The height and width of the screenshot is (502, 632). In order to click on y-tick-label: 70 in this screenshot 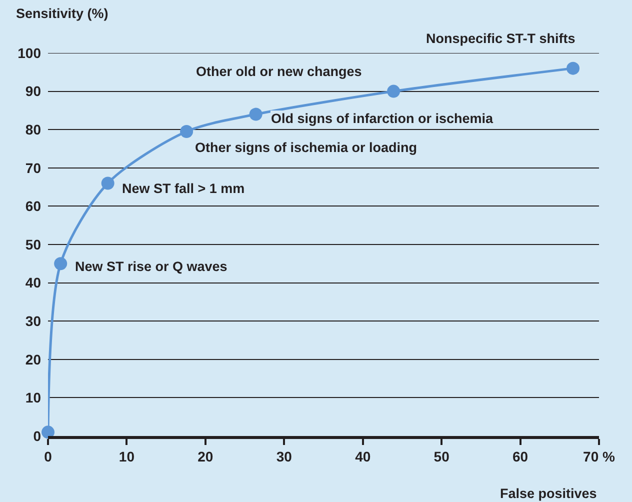, I will do `click(33, 168)`.